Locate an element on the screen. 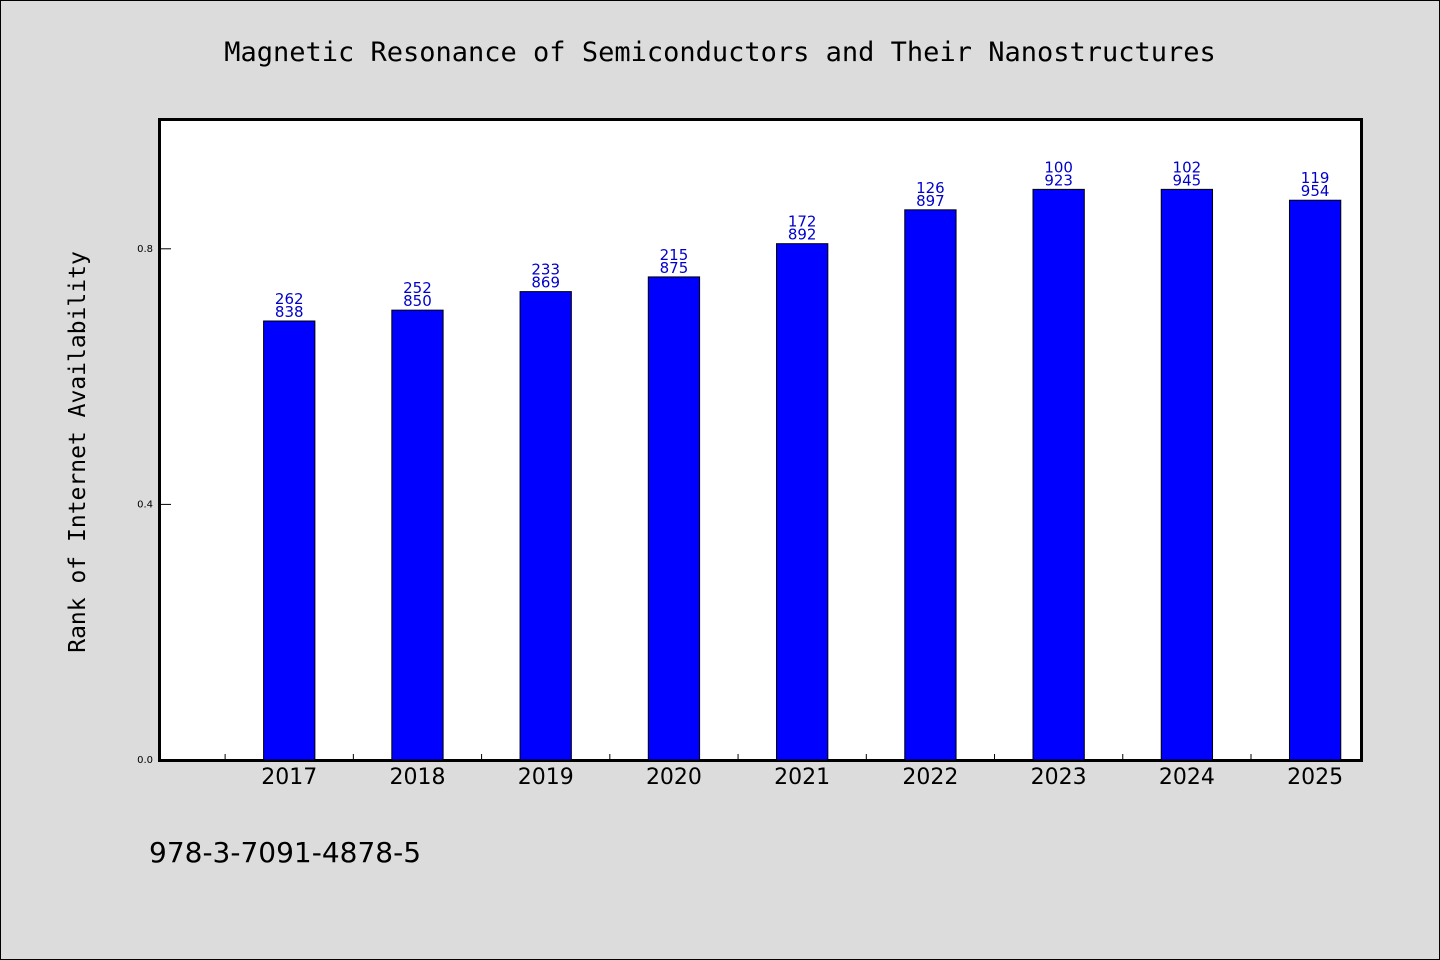 The image size is (1440, 960). bar-2020 is located at coordinates (674, 518).